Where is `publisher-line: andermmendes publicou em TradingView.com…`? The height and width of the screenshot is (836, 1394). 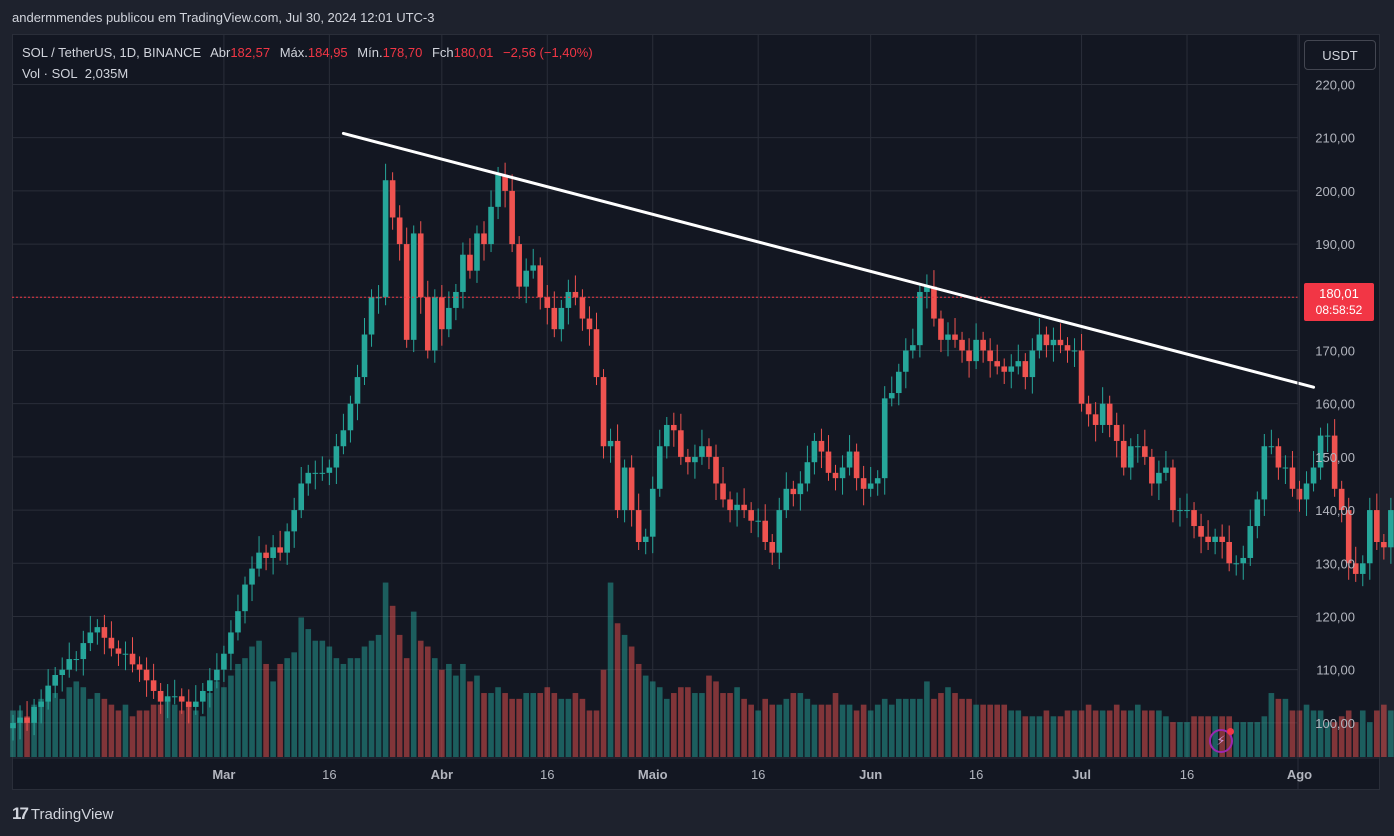
publisher-line: andermmendes publicou em TradingView.com… is located at coordinates (223, 17).